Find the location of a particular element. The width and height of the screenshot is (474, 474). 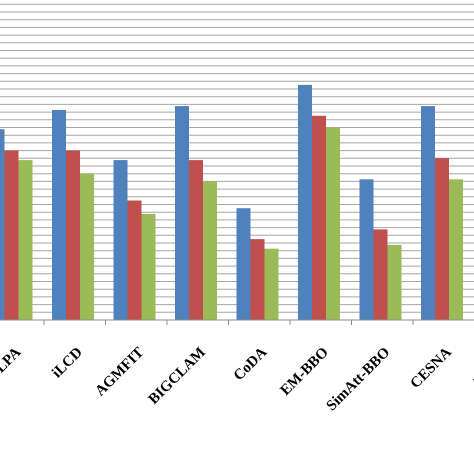

bar-2-agmfit is located at coordinates (134, 260).